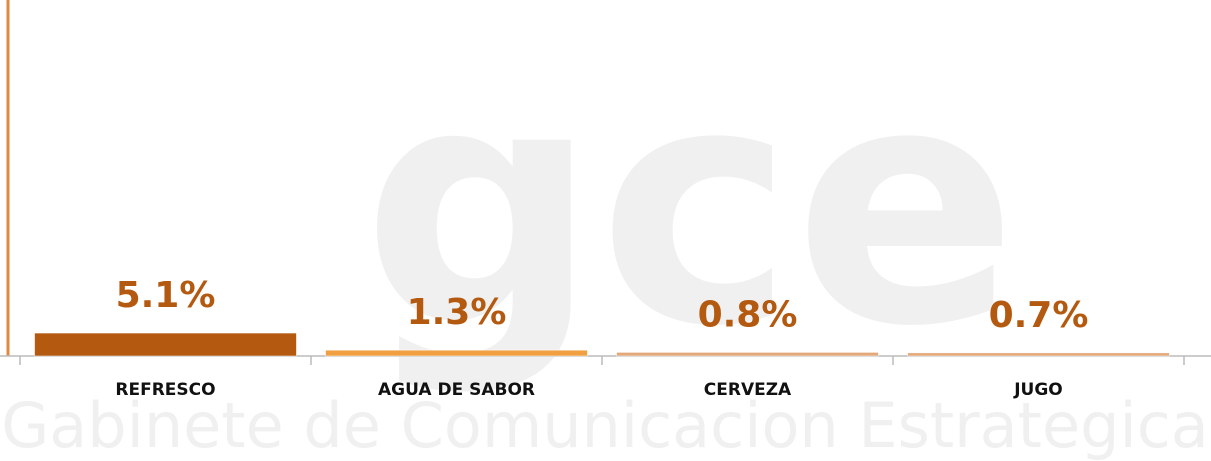 The image size is (1211, 461). What do you see at coordinates (457, 312) in the screenshot?
I see `value-label: 1.3%` at bounding box center [457, 312].